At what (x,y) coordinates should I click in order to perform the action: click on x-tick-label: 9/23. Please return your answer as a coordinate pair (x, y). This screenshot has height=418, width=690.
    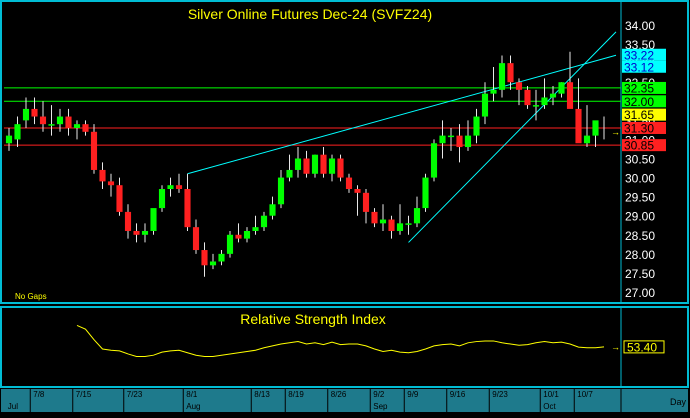
    Looking at the image, I should click on (500, 394).